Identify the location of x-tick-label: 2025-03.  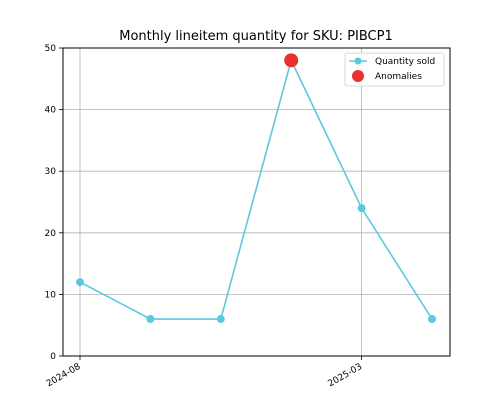
(346, 375).